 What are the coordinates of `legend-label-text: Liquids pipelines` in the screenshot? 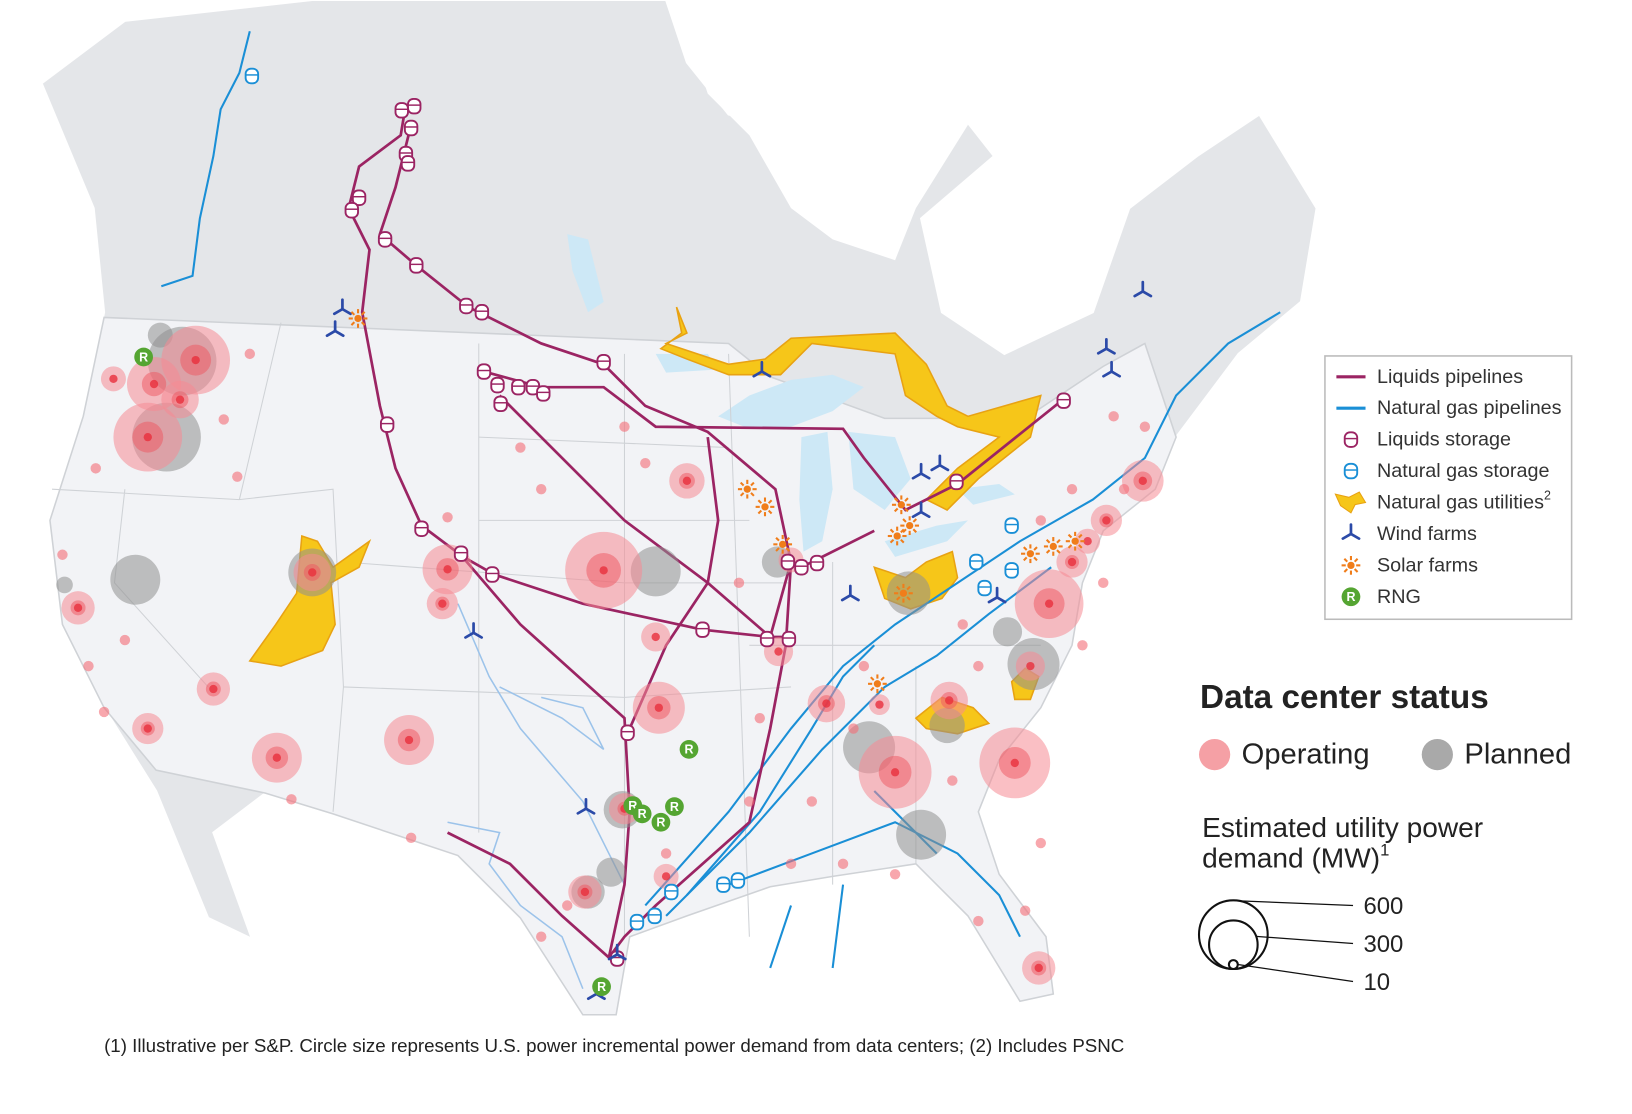 It's located at (1450, 377).